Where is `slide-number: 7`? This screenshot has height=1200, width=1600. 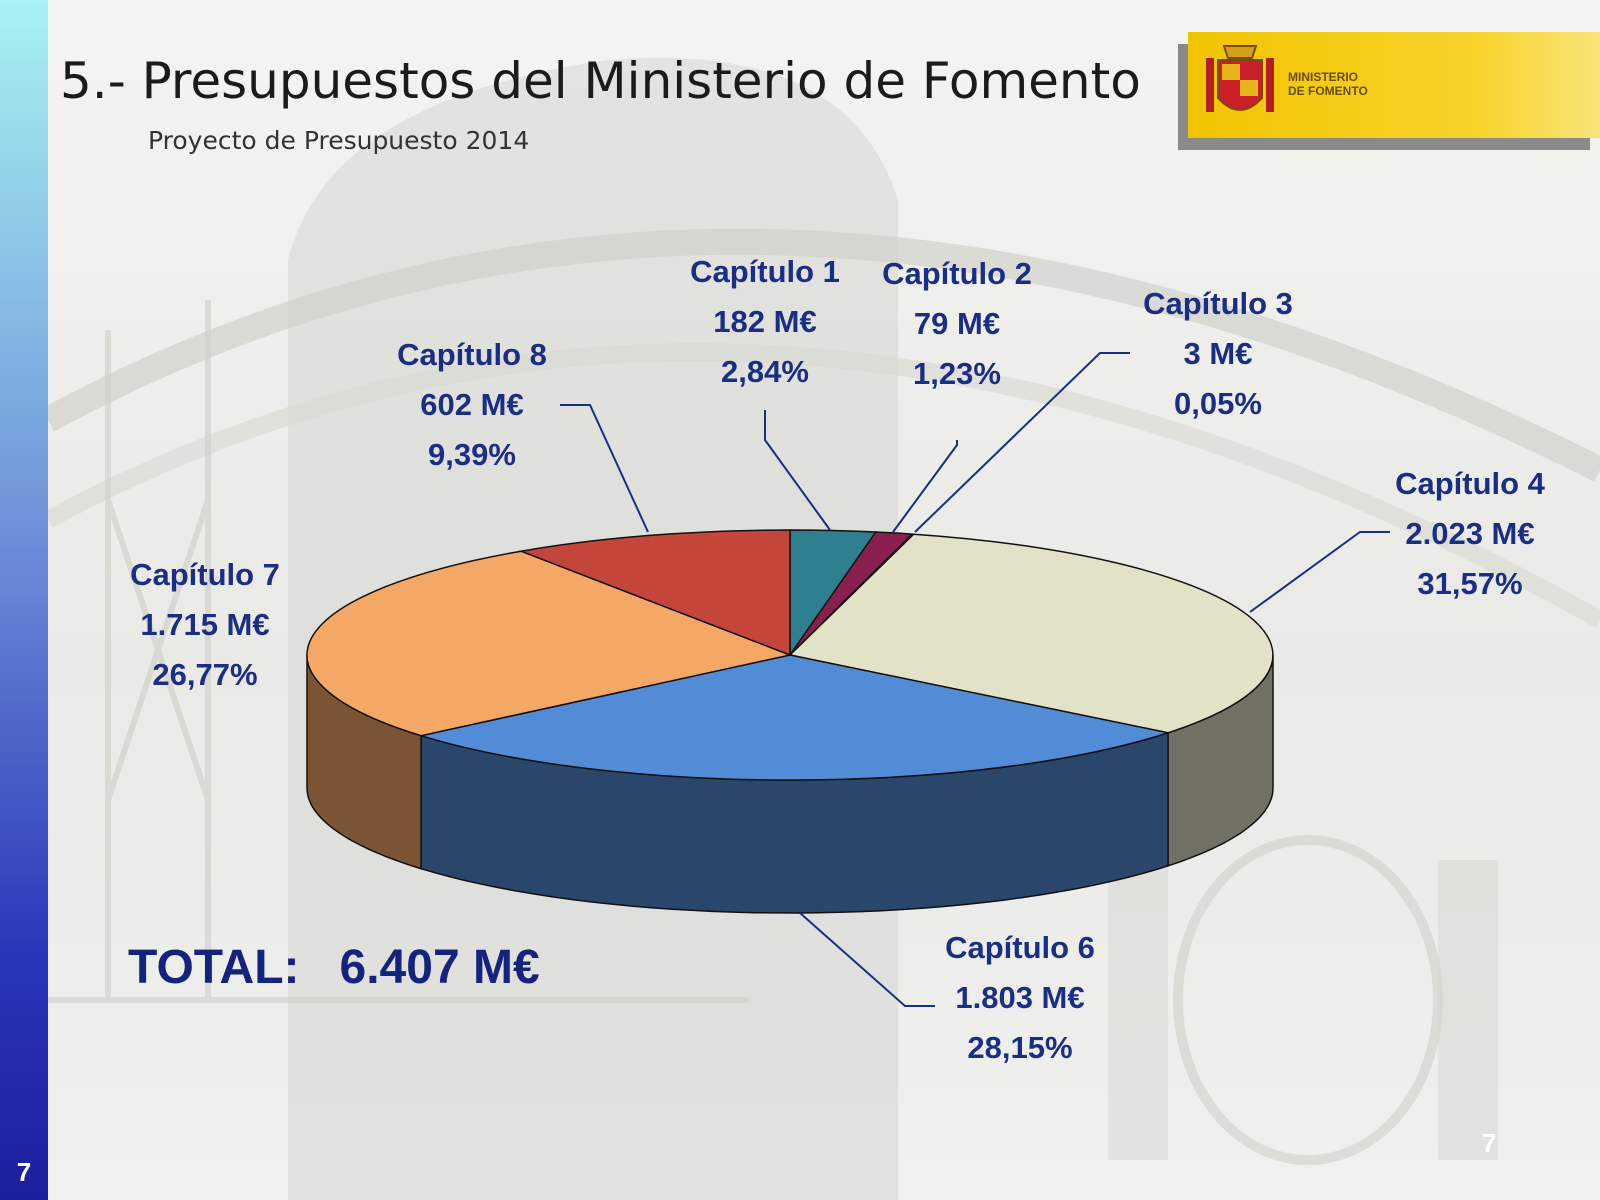
slide-number: 7 is located at coordinates (1489, 1143).